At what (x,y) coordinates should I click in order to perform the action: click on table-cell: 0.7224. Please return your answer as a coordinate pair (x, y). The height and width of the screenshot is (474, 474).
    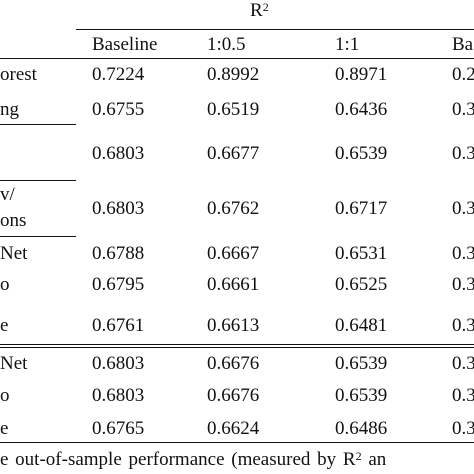
    Looking at the image, I should click on (118, 74).